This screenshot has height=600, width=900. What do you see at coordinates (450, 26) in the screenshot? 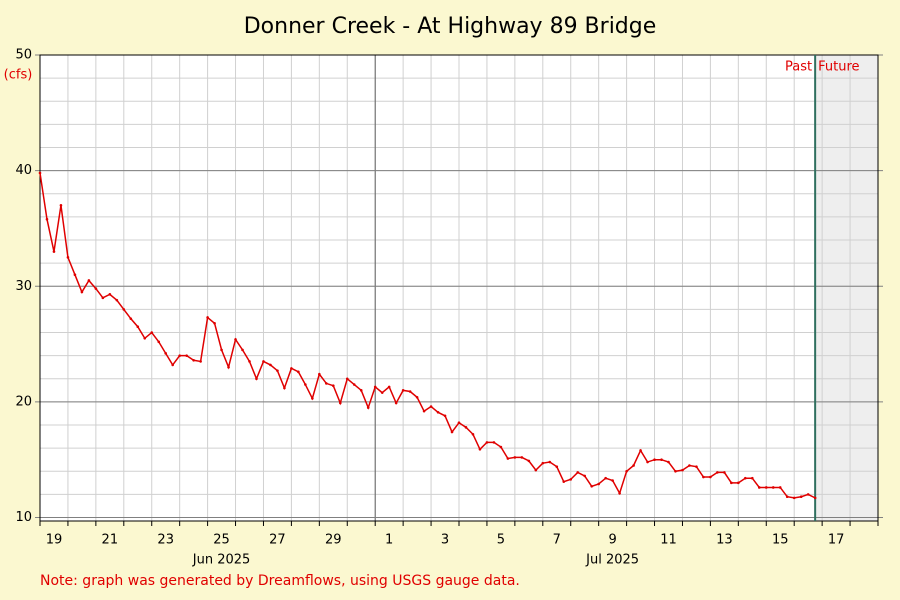
I see `chart-title: Donner Creek - At Highway 89 Bridge` at bounding box center [450, 26].